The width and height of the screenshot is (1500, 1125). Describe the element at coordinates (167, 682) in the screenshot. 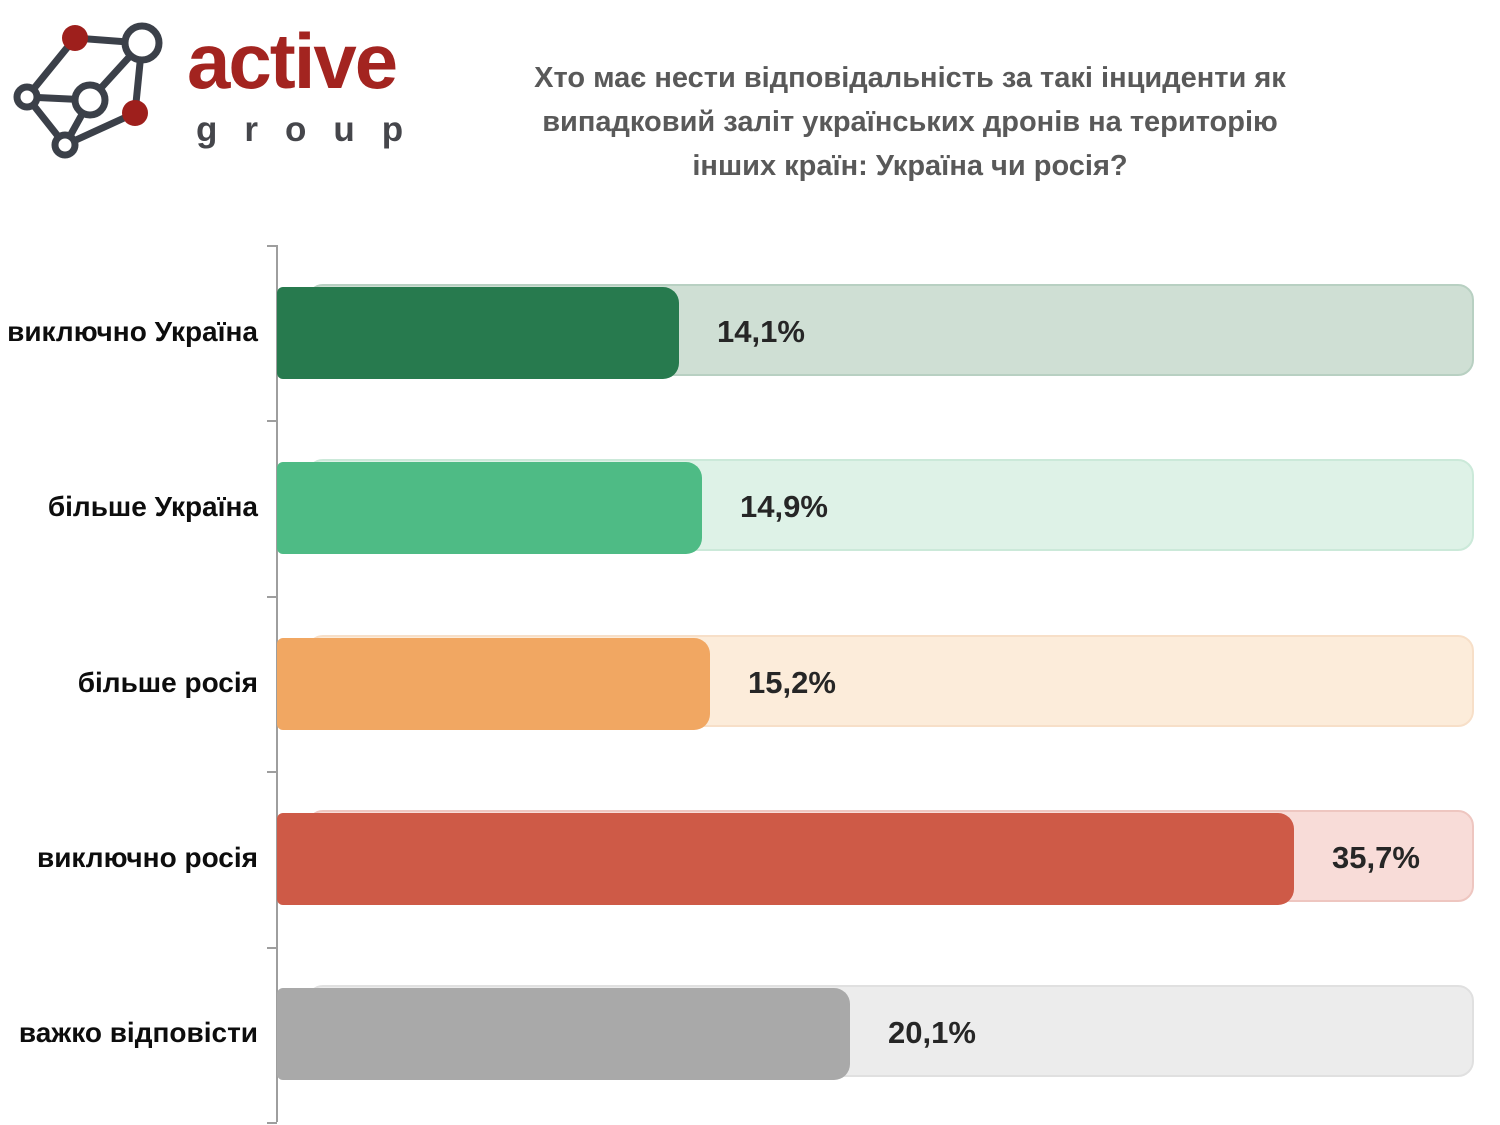

I see `category-label: більше росія` at that location.